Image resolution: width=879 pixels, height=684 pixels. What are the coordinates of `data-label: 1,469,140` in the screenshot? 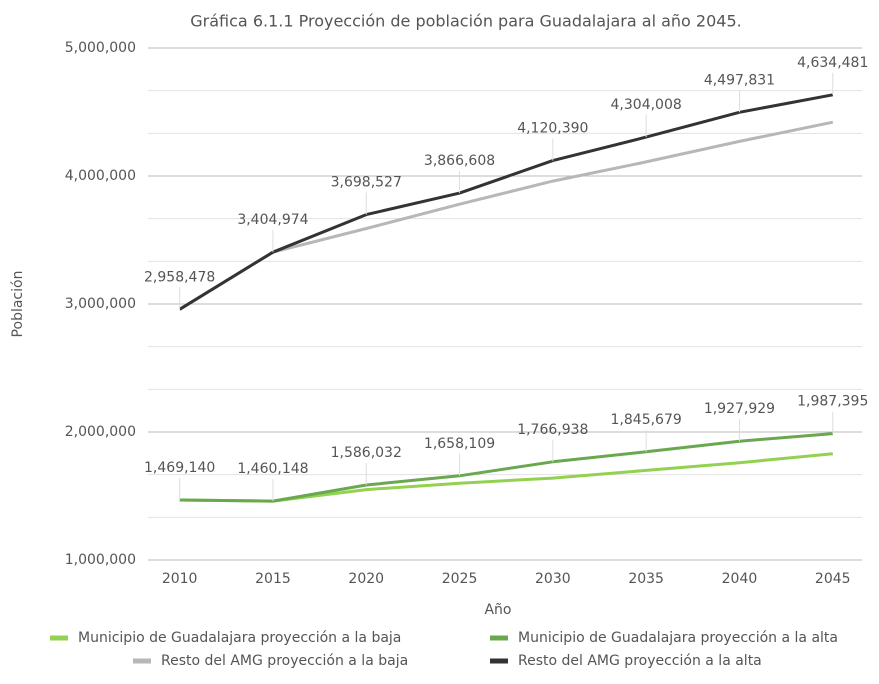 It's located at (179, 468).